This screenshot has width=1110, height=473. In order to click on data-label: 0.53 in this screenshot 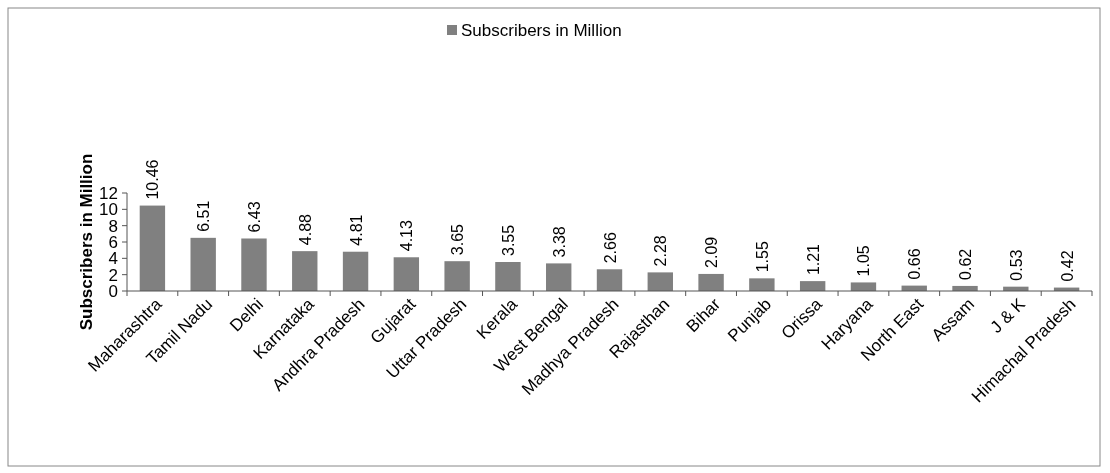, I will do `click(1016, 265)`.